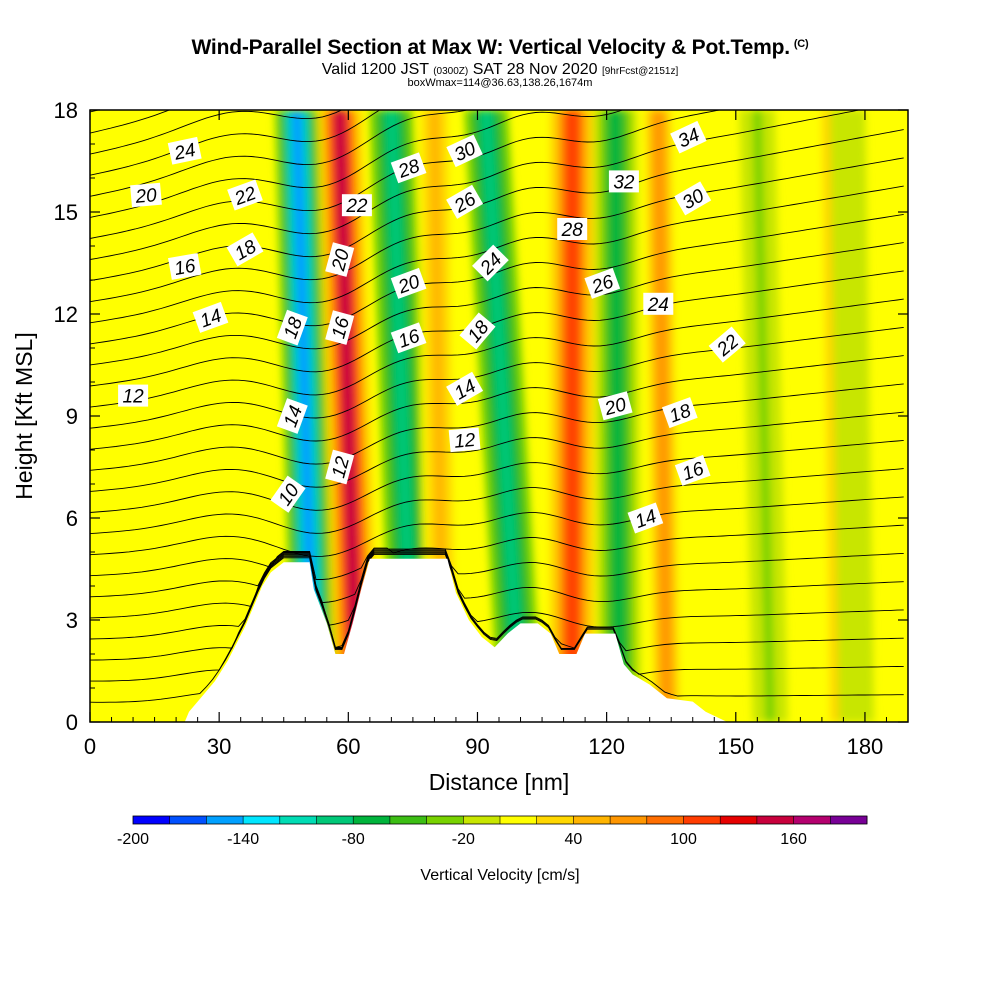 Image resolution: width=1000 pixels, height=1000 pixels. What do you see at coordinates (72, 518) in the screenshot?
I see `y-tick-label: 6` at bounding box center [72, 518].